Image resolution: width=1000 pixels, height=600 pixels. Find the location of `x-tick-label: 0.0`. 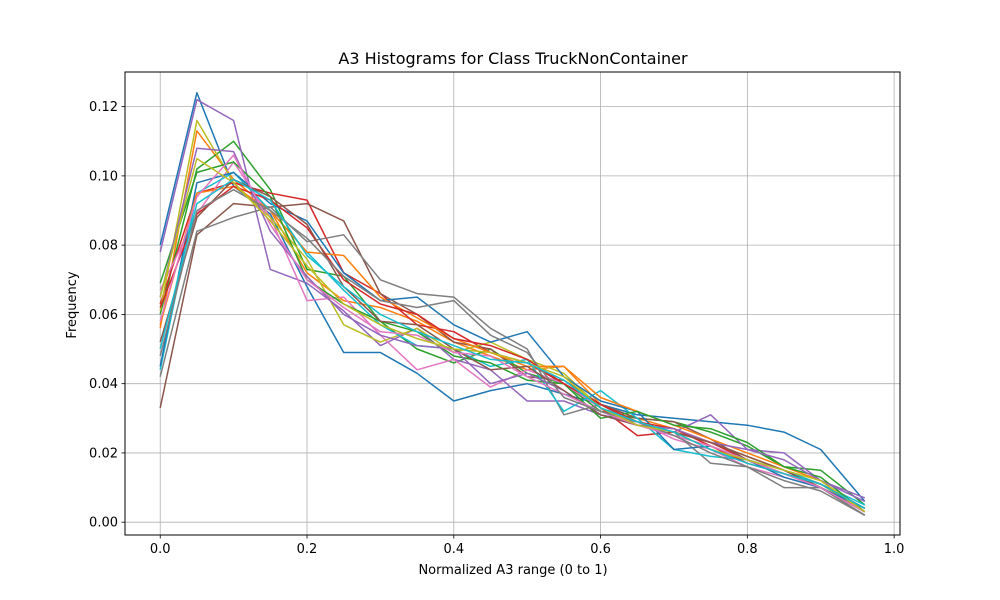

x-tick-label: 0.0 is located at coordinates (160, 549).